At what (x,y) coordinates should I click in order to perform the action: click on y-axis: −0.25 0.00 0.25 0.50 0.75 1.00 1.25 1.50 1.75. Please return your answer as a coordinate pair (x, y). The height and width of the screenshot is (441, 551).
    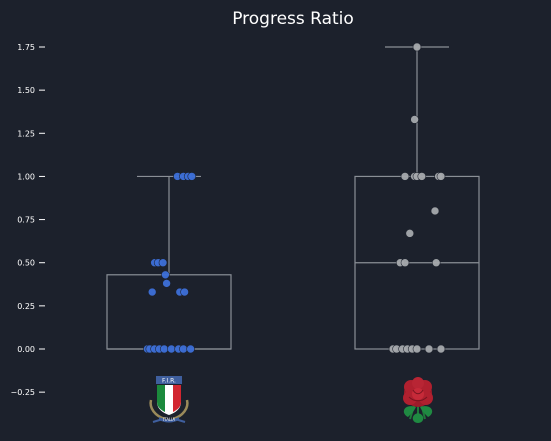
    Looking at the image, I should click on (27, 220).